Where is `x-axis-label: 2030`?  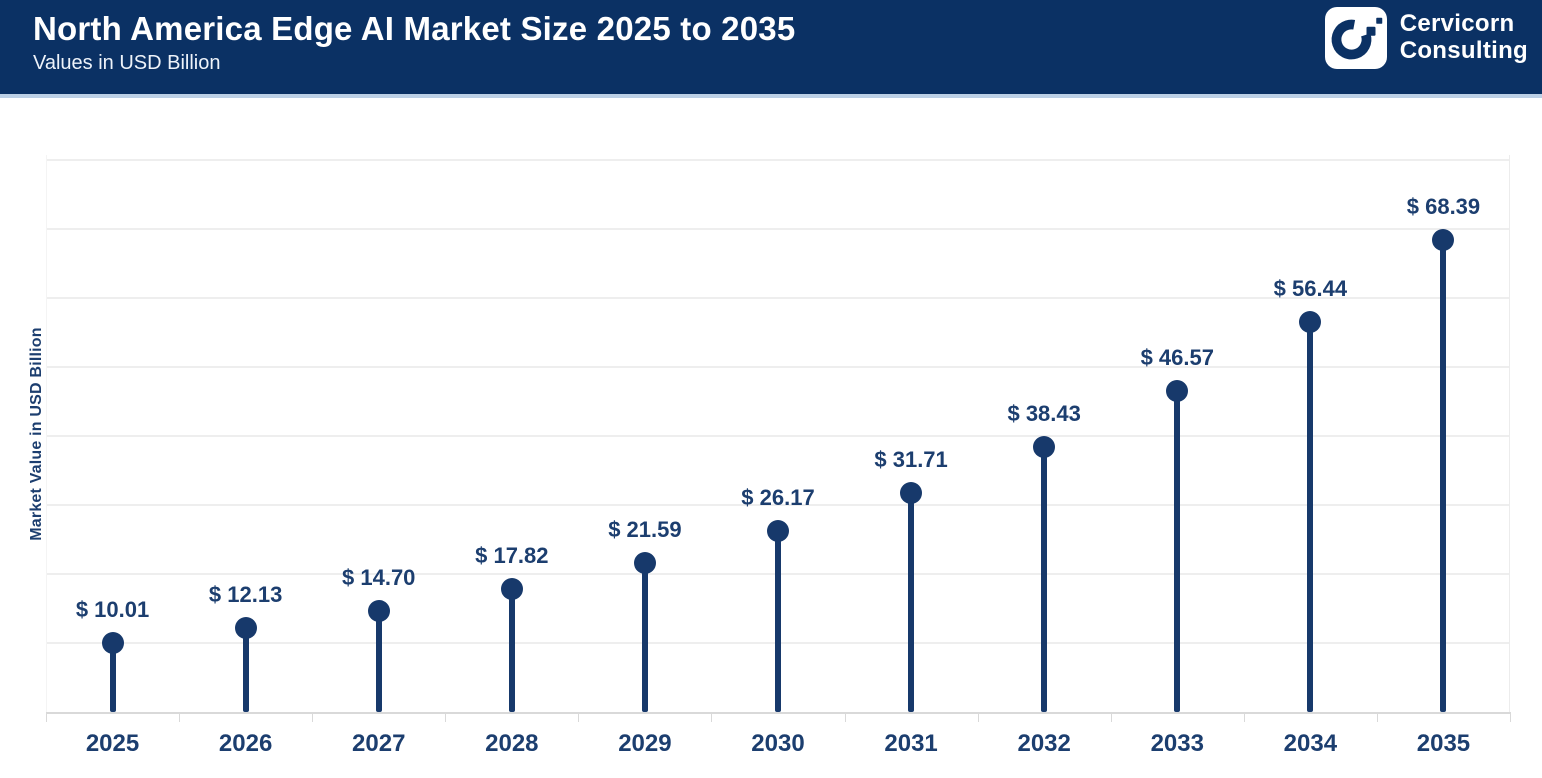
x-axis-label: 2030 is located at coordinates (778, 743).